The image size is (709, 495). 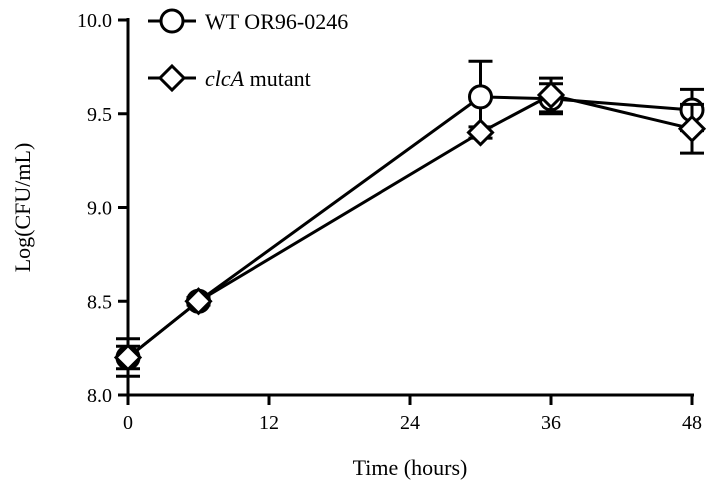 What do you see at coordinates (94, 21) in the screenshot?
I see `y-tick-label: 10.0` at bounding box center [94, 21].